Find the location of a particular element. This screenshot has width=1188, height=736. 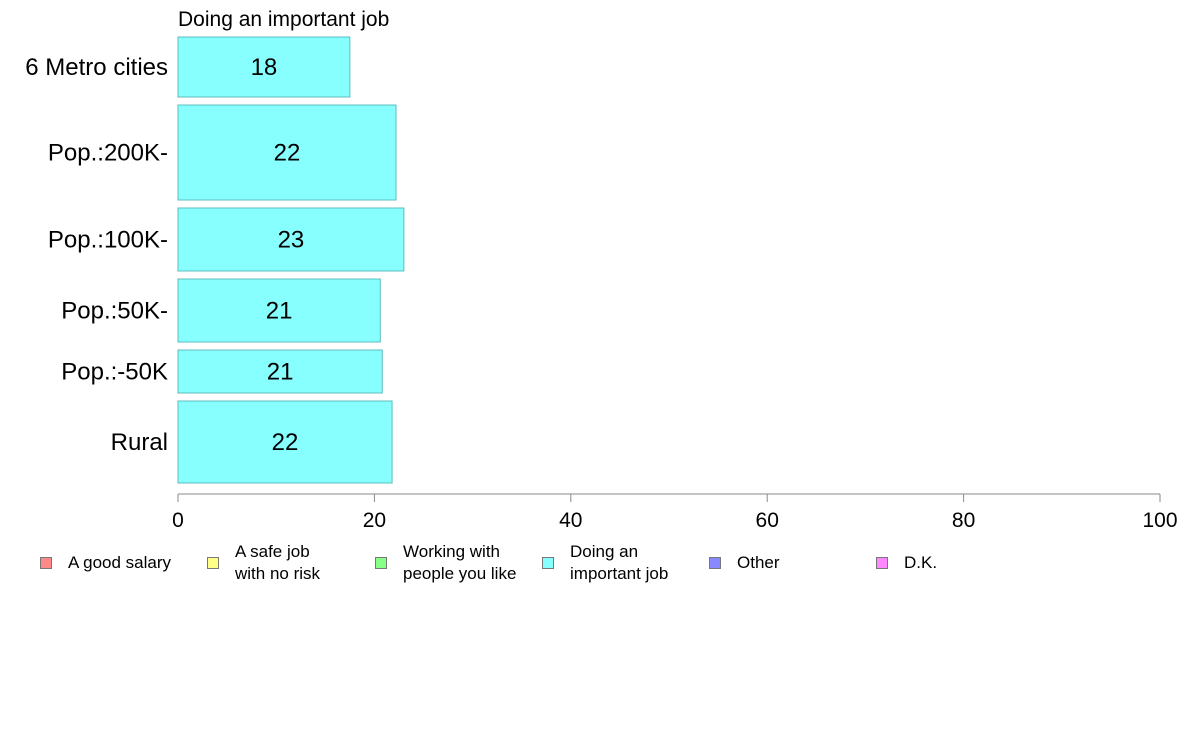

bar-value-label: 23 is located at coordinates (291, 240).